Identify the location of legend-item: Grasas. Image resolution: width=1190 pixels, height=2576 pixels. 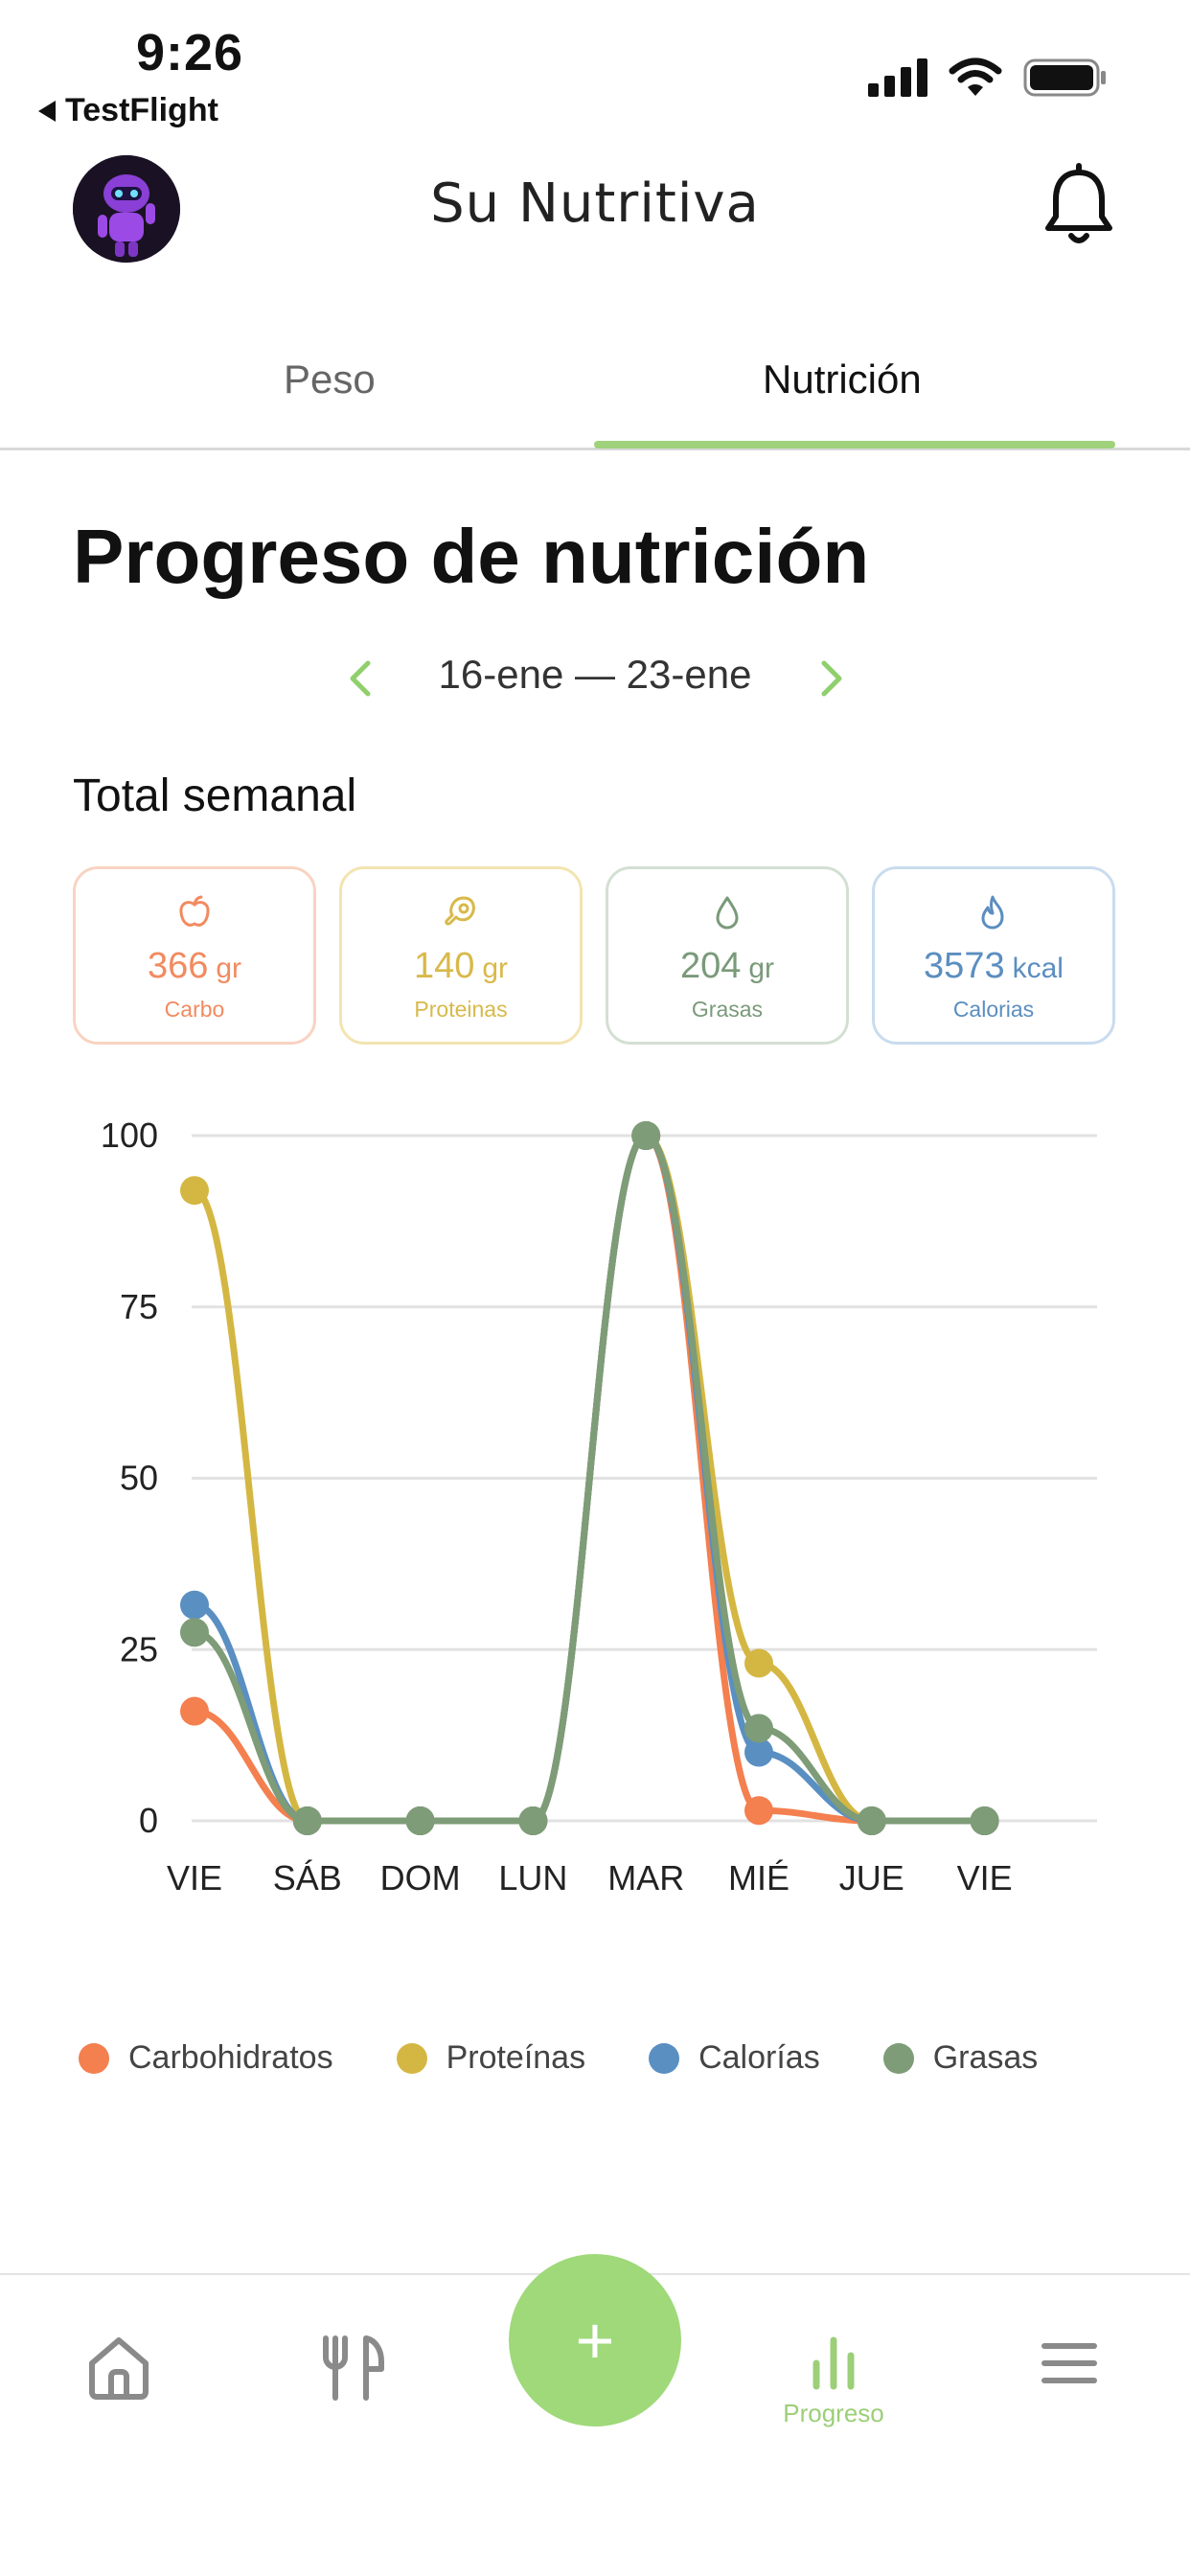
(961, 2058).